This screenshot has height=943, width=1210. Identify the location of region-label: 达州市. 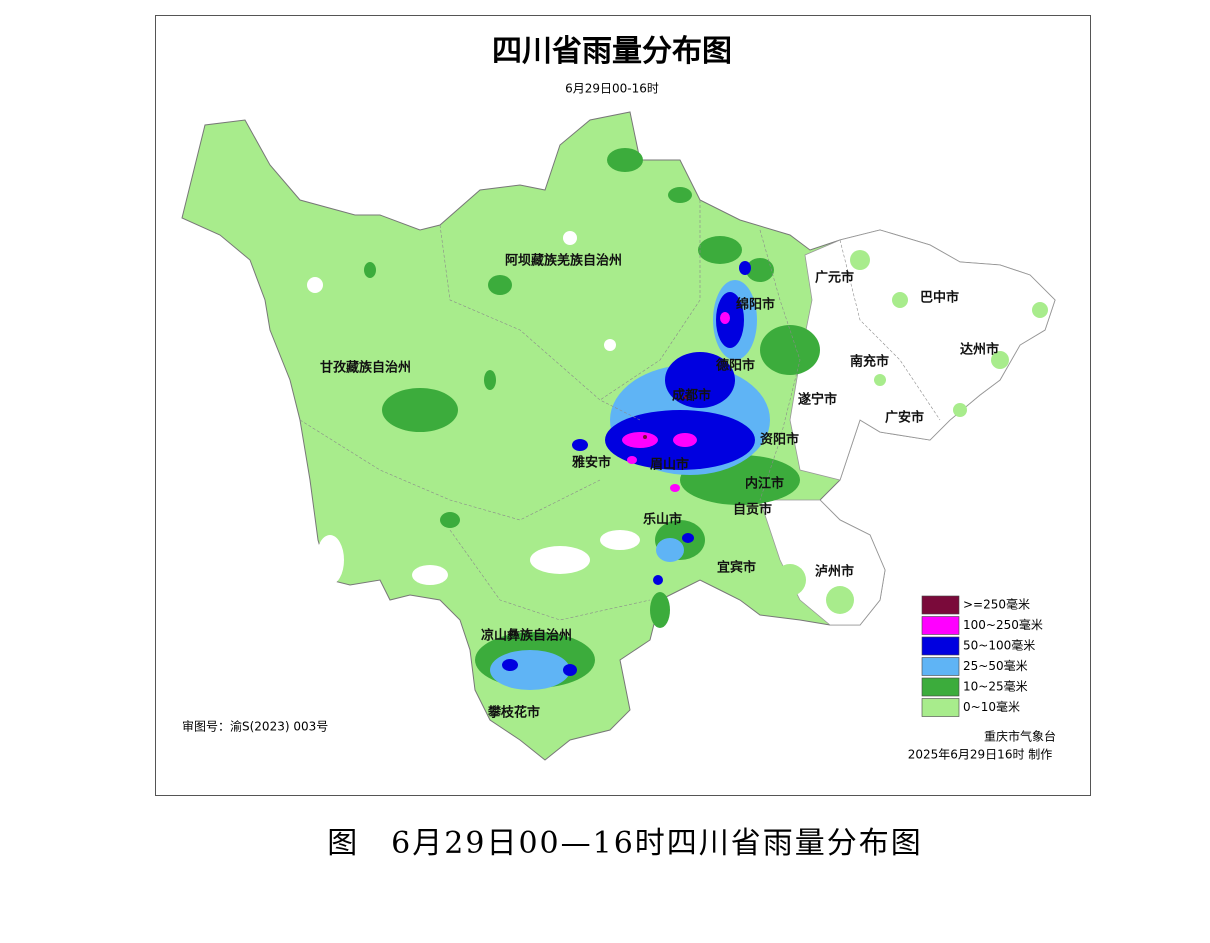
(979, 350).